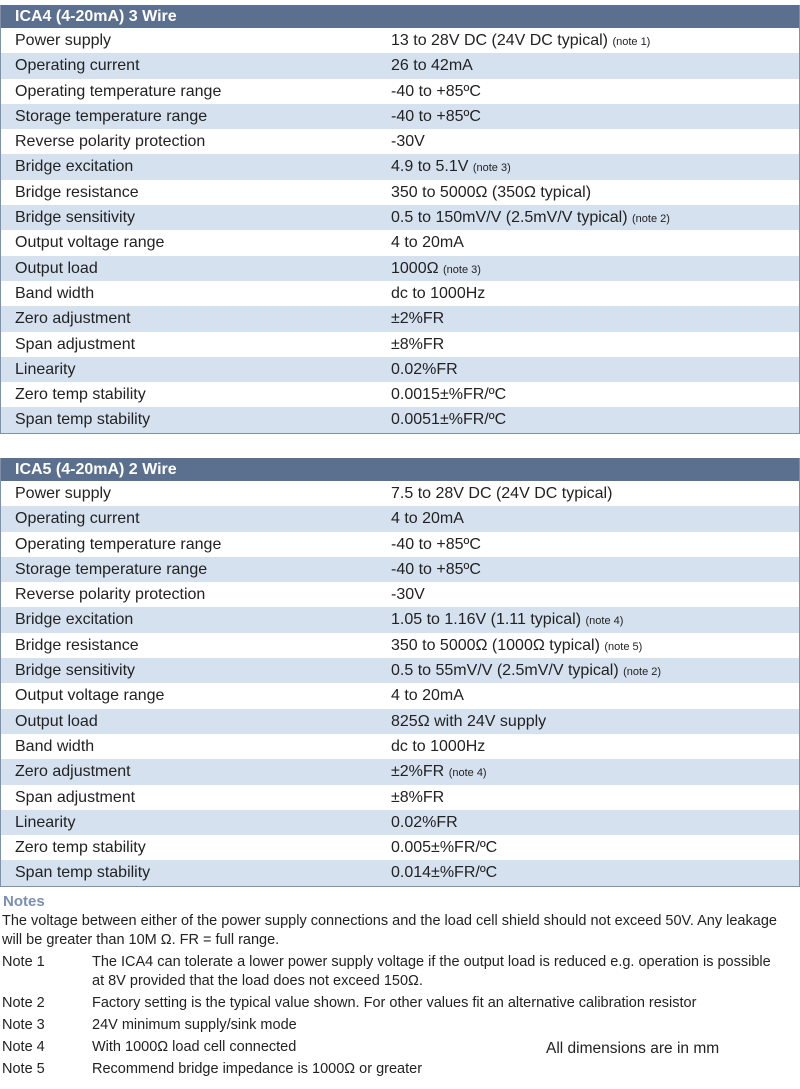 The height and width of the screenshot is (1089, 800). Describe the element at coordinates (75, 344) in the screenshot. I see `row-label: Span adjustment` at that location.